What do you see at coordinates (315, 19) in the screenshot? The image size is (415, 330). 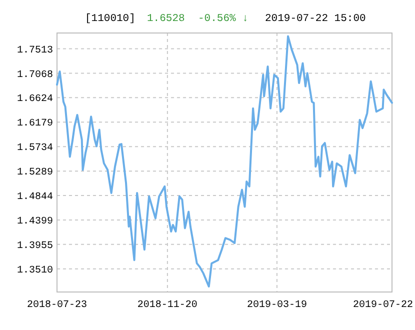 I see `text: 2019-07-22 15:00` at bounding box center [315, 19].